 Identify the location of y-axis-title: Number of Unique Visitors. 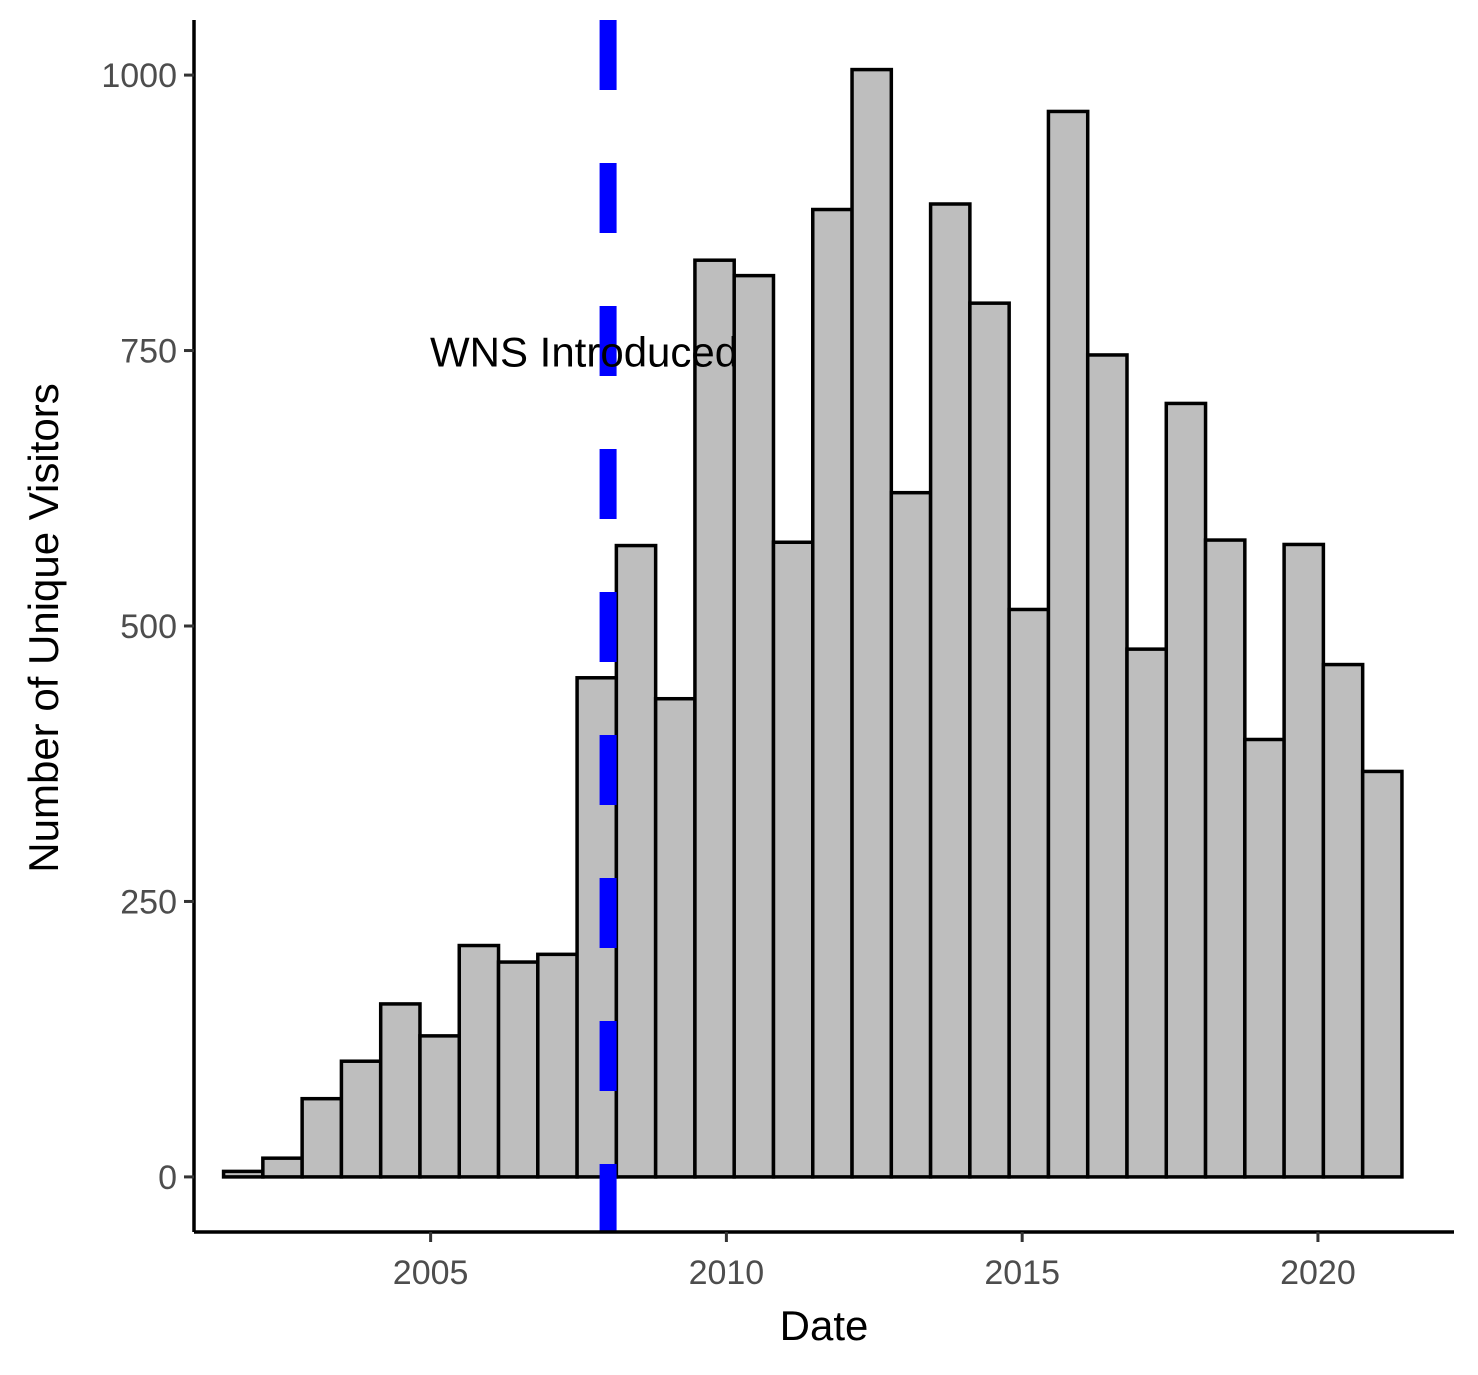
(43, 627).